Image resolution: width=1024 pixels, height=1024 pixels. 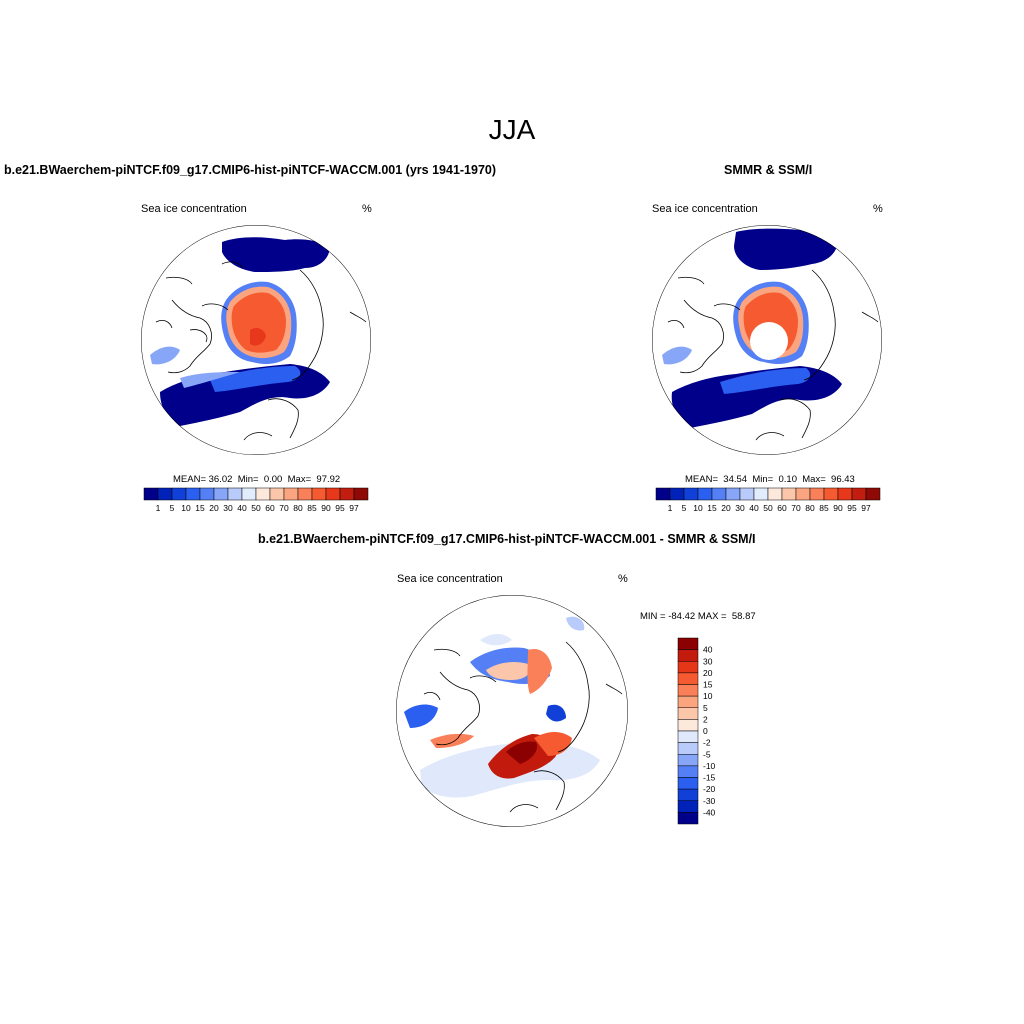 I want to click on panel3-minmax: MIN = -84.42 MAX = 58.87, so click(x=698, y=616).